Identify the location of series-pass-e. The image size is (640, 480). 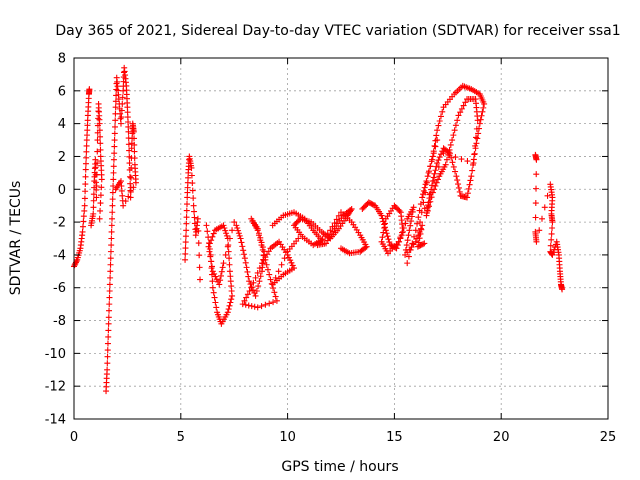
(220, 273).